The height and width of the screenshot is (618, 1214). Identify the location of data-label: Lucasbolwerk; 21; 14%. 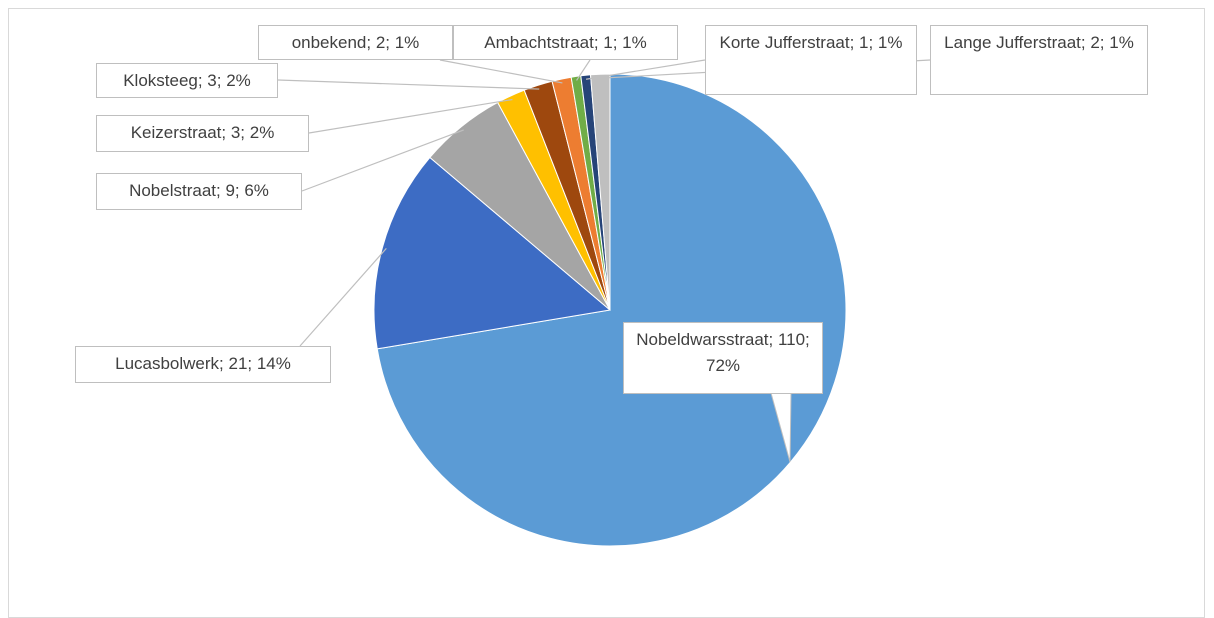
(203, 364).